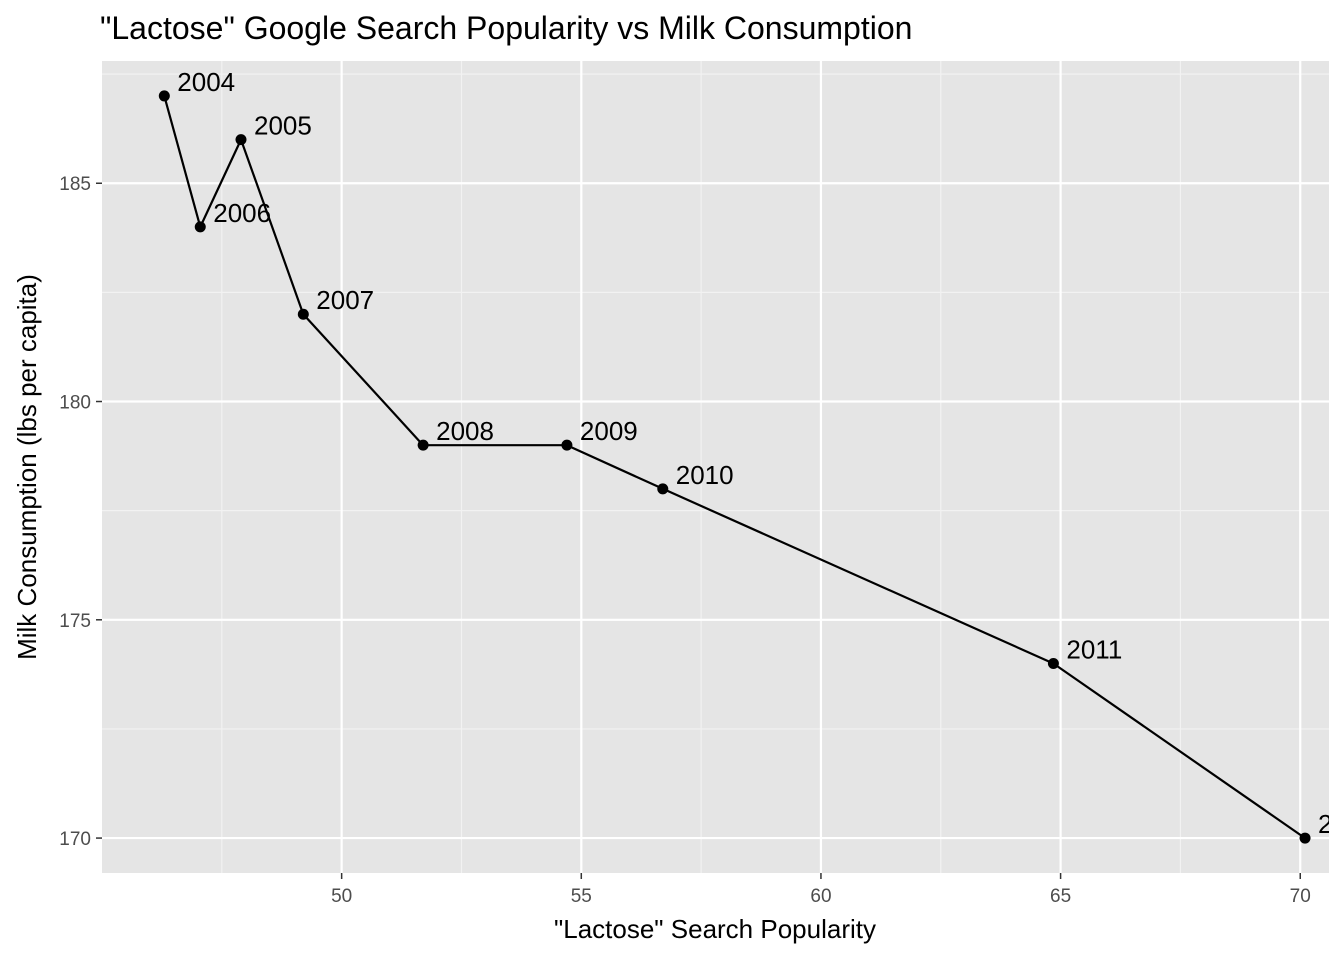  Describe the element at coordinates (75, 184) in the screenshot. I see `y-tick-label: 185` at that location.